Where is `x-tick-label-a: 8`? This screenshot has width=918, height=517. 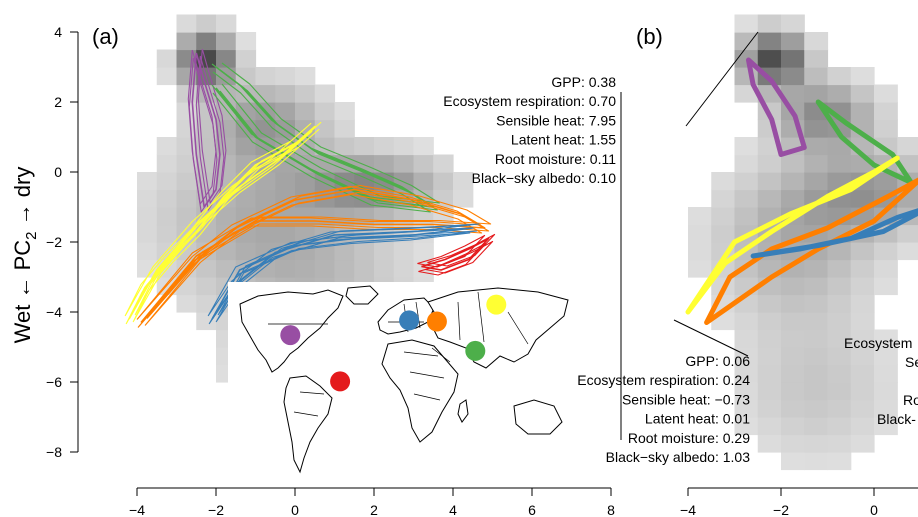
x-tick-label-a: 8 is located at coordinates (611, 509).